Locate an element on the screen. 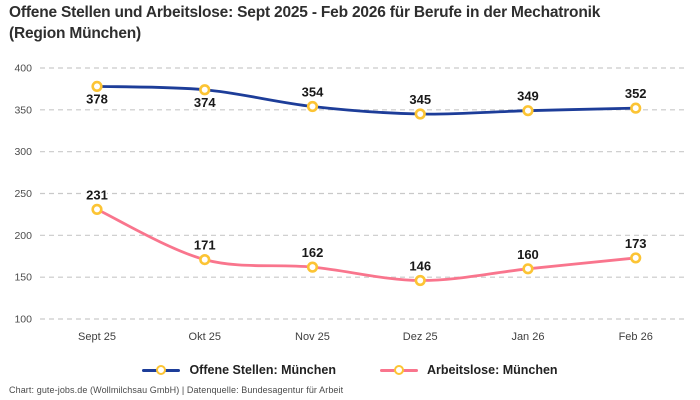 Image resolution: width=700 pixels, height=400 pixels. x-tick-label: Sept 25 is located at coordinates (97, 337).